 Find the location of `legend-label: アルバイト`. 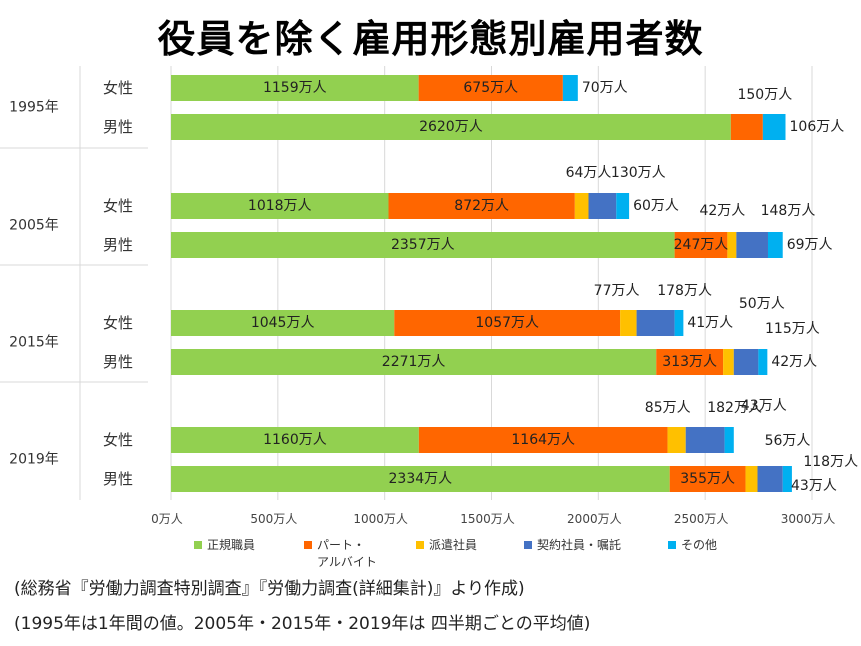

legend-label: アルバイト is located at coordinates (347, 562).